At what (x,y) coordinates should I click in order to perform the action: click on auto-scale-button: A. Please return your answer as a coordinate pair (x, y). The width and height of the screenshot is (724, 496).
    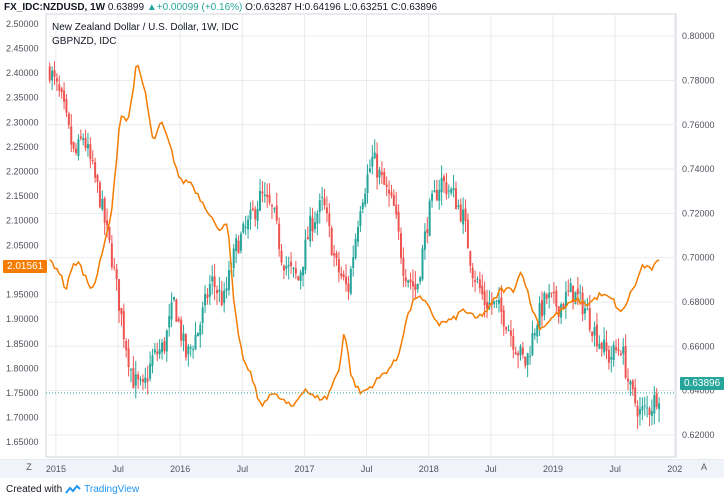
    Looking at the image, I should click on (703, 467).